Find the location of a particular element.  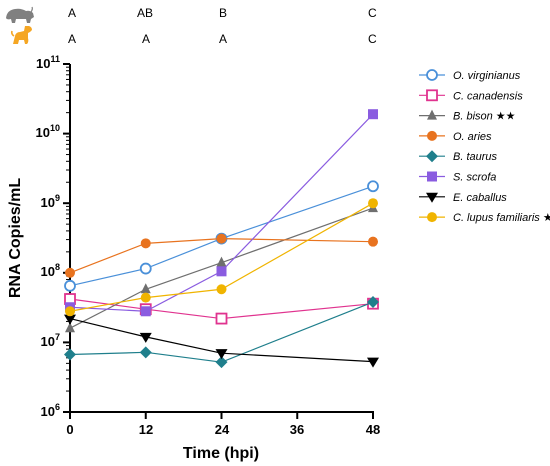

sig-dog-12h: A is located at coordinates (146, 39).